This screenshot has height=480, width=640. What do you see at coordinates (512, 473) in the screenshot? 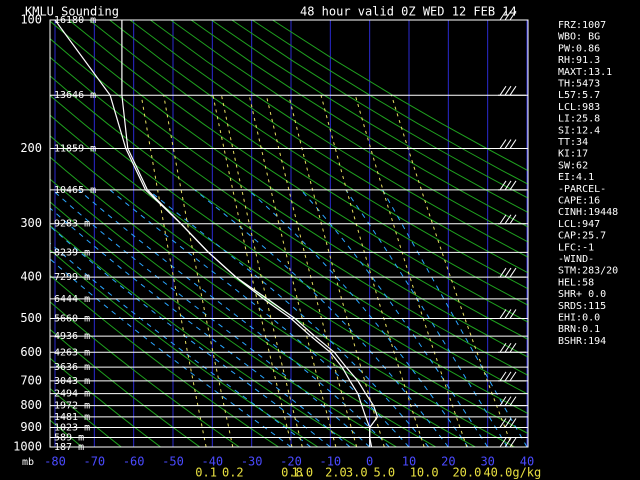
I see `mixing-ratio-label: 40.0g/kg` at bounding box center [512, 473].